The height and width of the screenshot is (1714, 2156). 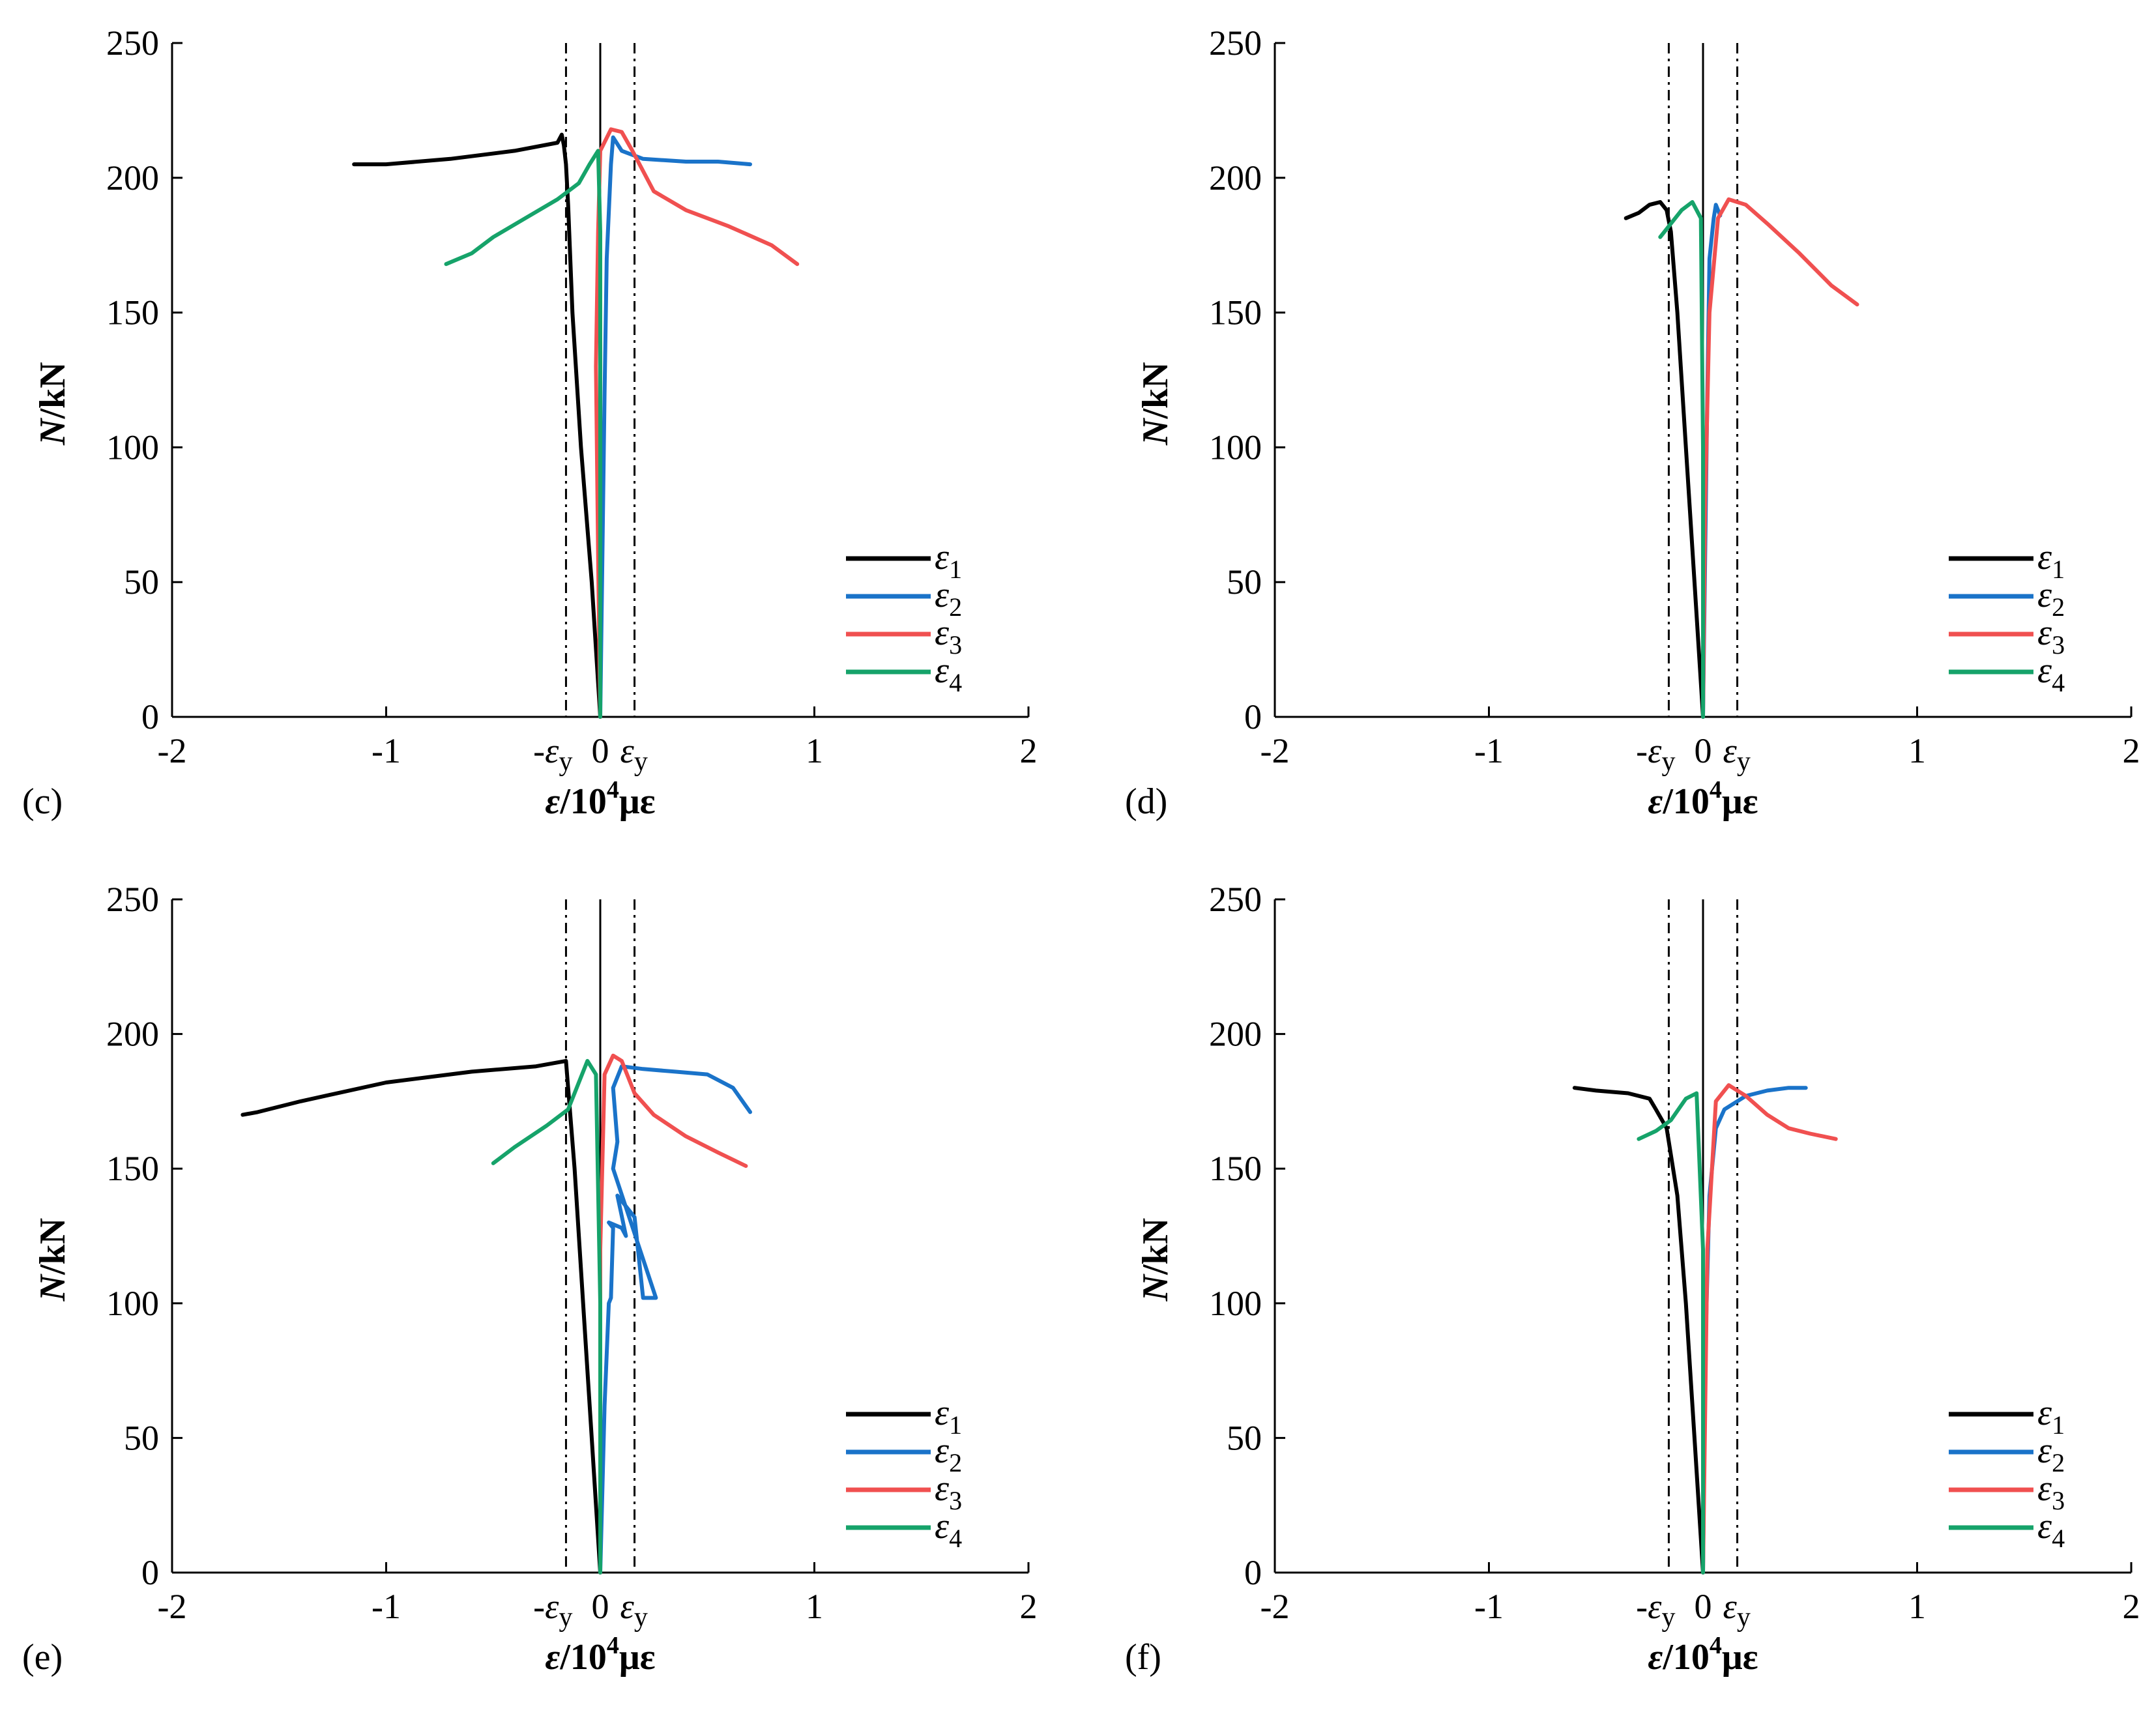 What do you see at coordinates (42, 1657) in the screenshot?
I see `panel-label: (e)` at bounding box center [42, 1657].